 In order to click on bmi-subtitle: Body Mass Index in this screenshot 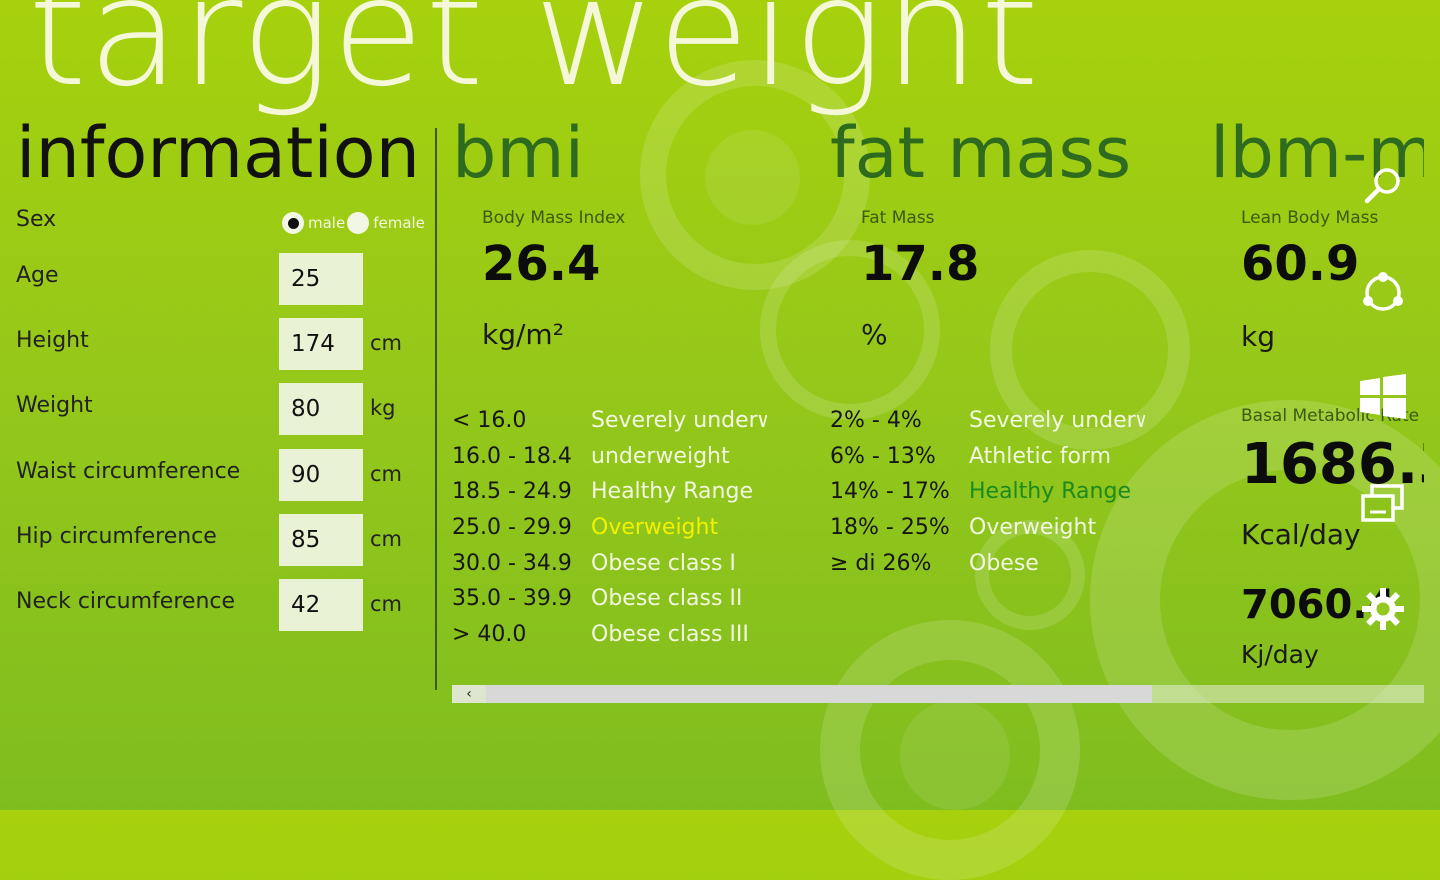, I will do `click(554, 218)`.